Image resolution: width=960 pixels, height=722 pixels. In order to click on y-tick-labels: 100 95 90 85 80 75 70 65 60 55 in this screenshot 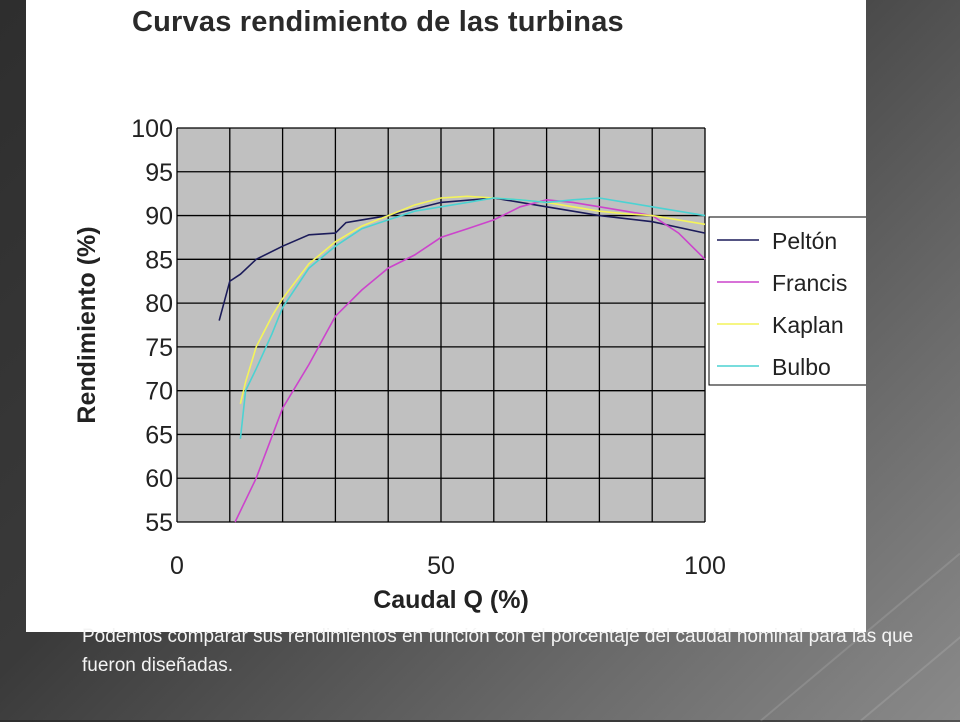, I will do `click(152, 326)`.